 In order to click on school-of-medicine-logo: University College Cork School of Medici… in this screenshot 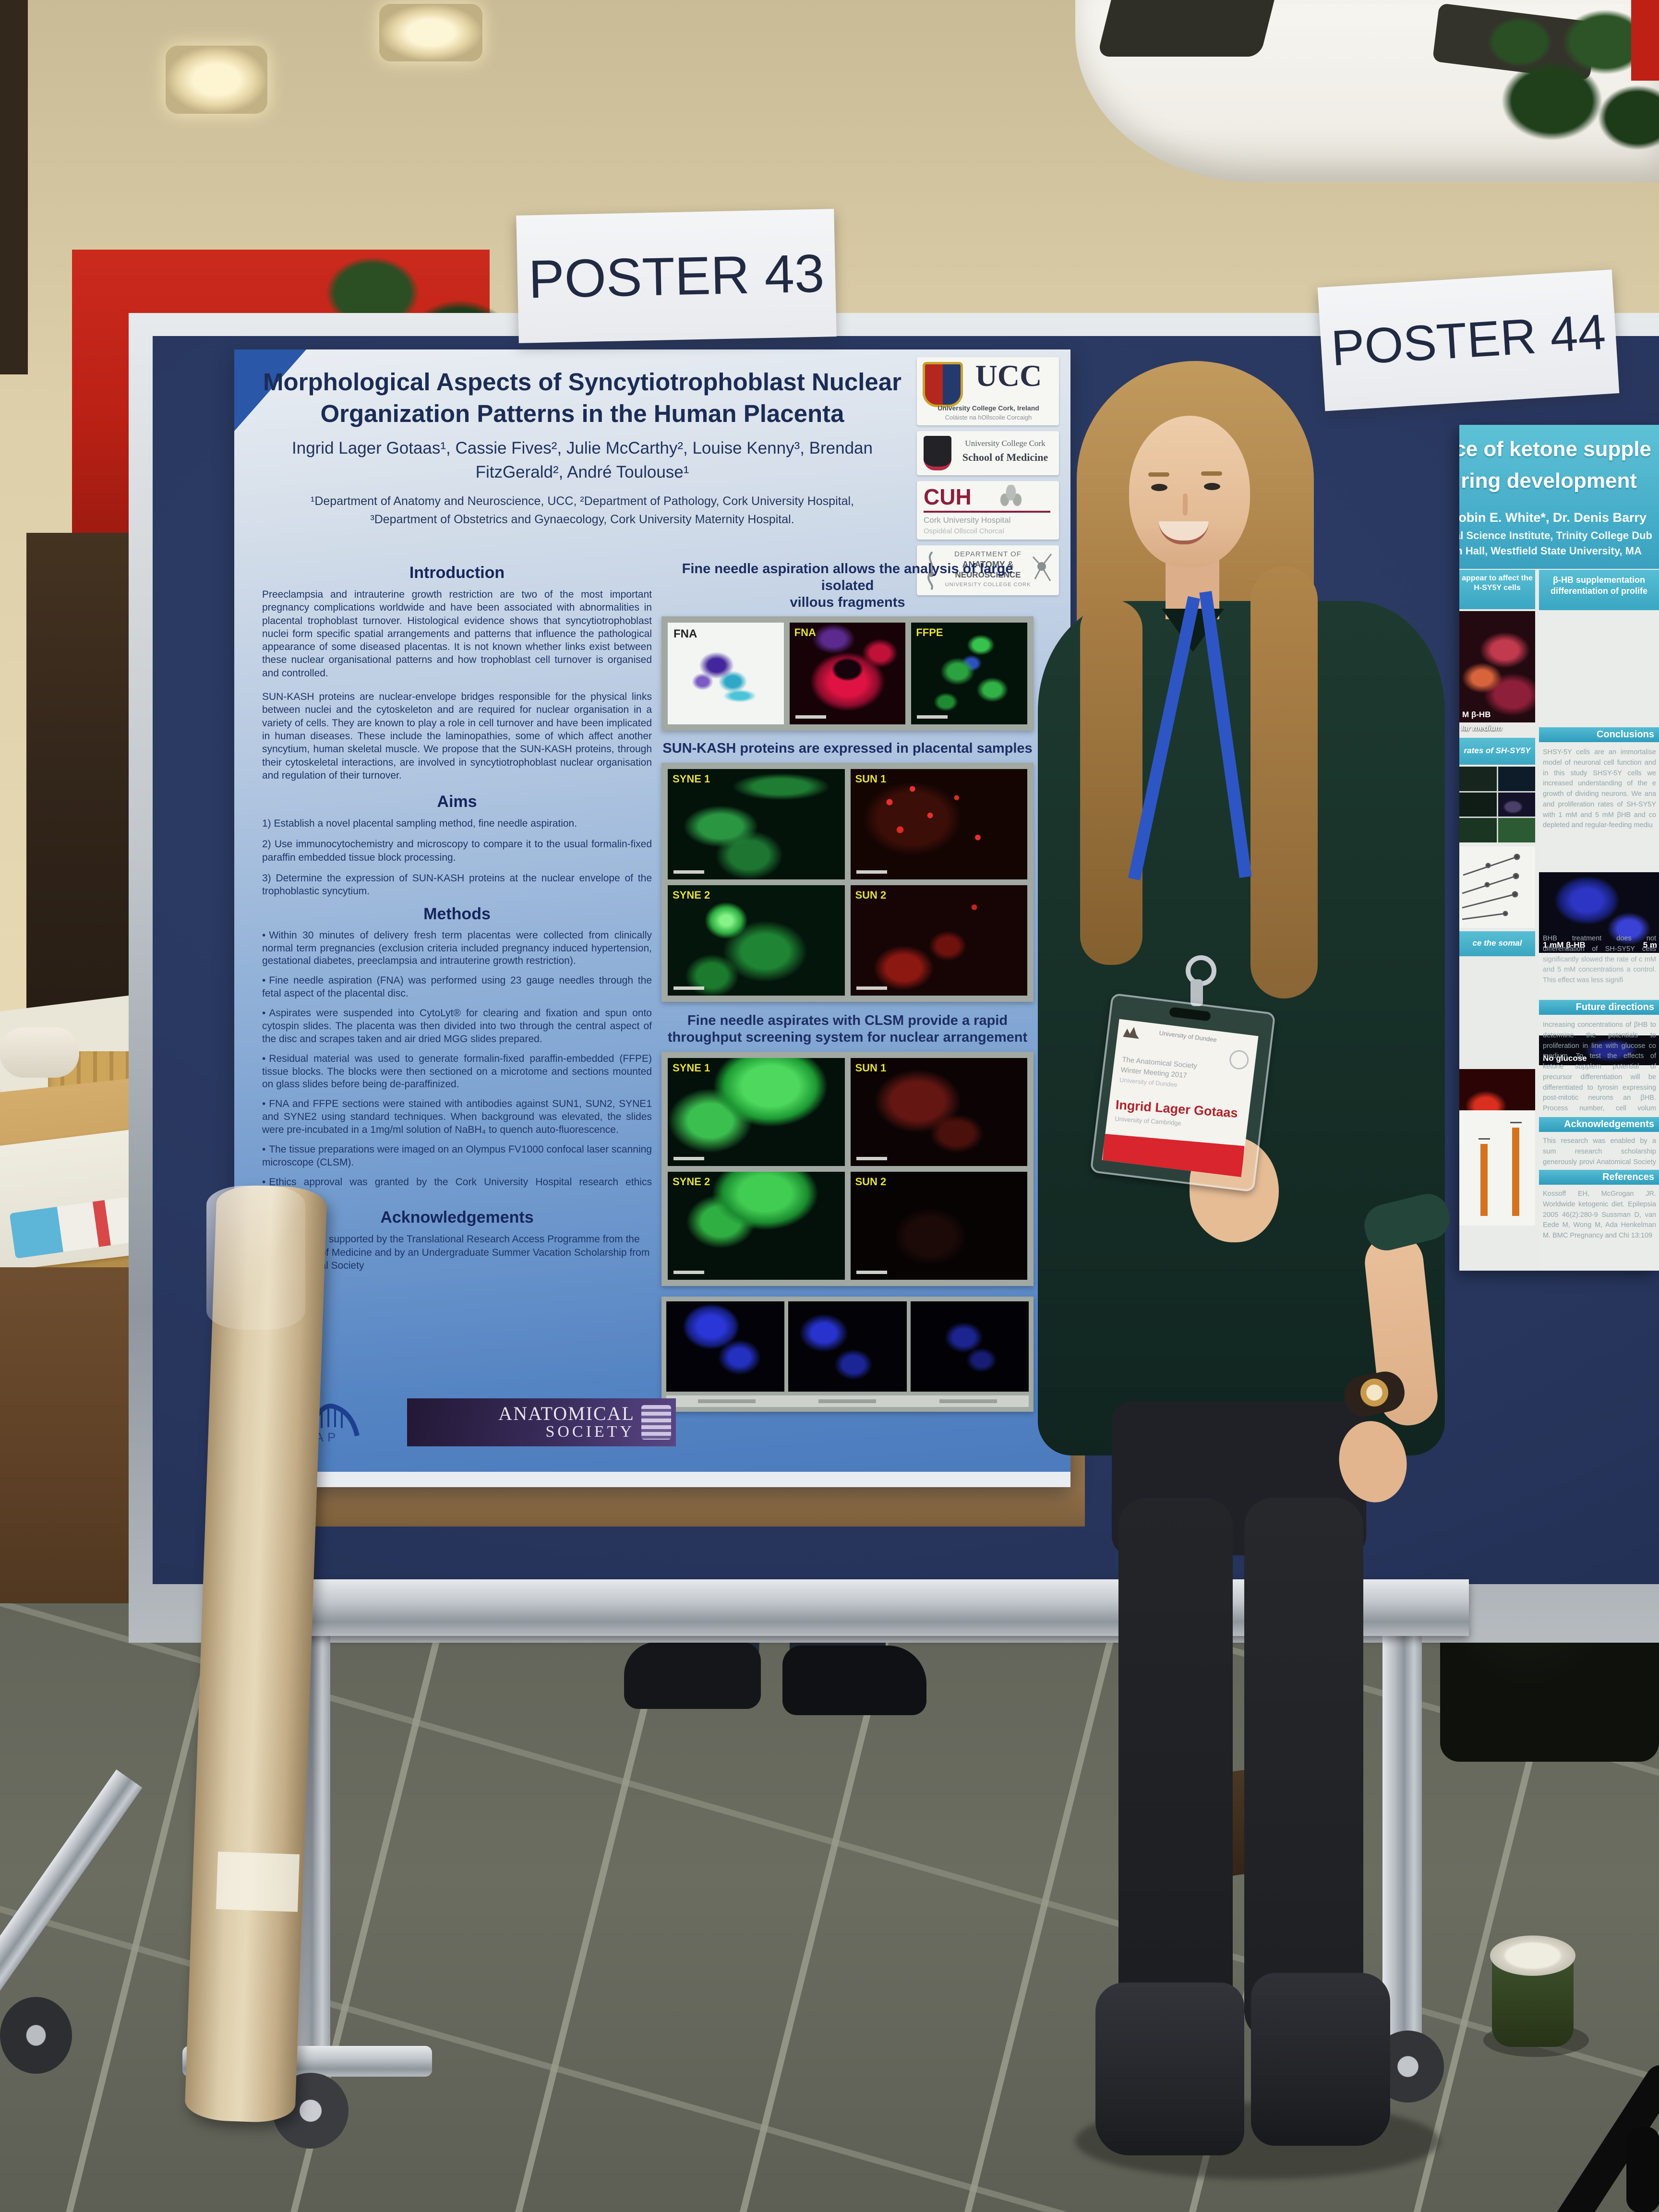, I will do `click(988, 453)`.